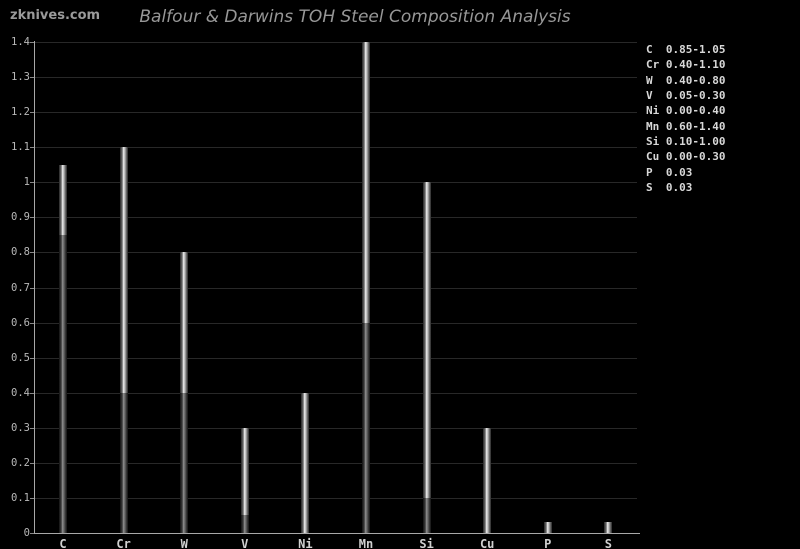 The height and width of the screenshot is (549, 800). What do you see at coordinates (20, 427) in the screenshot?
I see `y-tick-label: 0.3` at bounding box center [20, 427].